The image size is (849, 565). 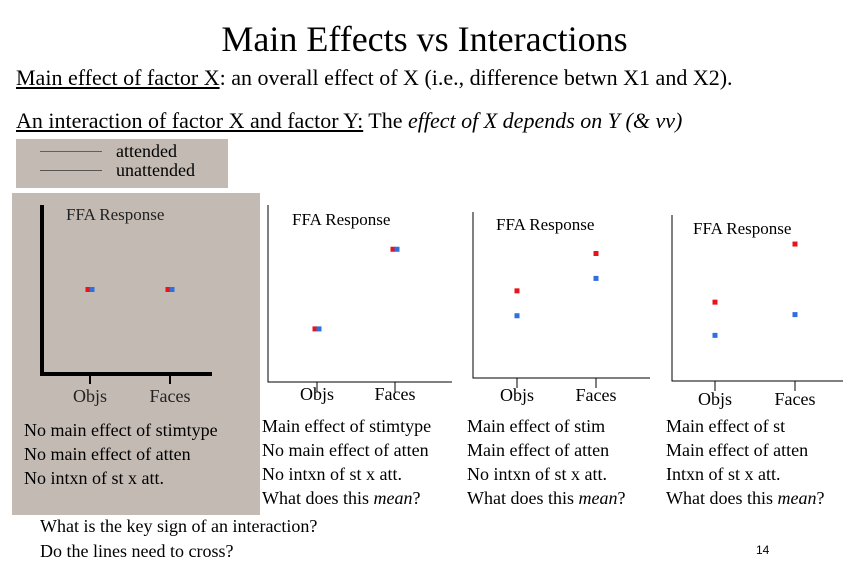 I want to click on question-lines-cross: Do the lines need to cross?, so click(x=137, y=551).